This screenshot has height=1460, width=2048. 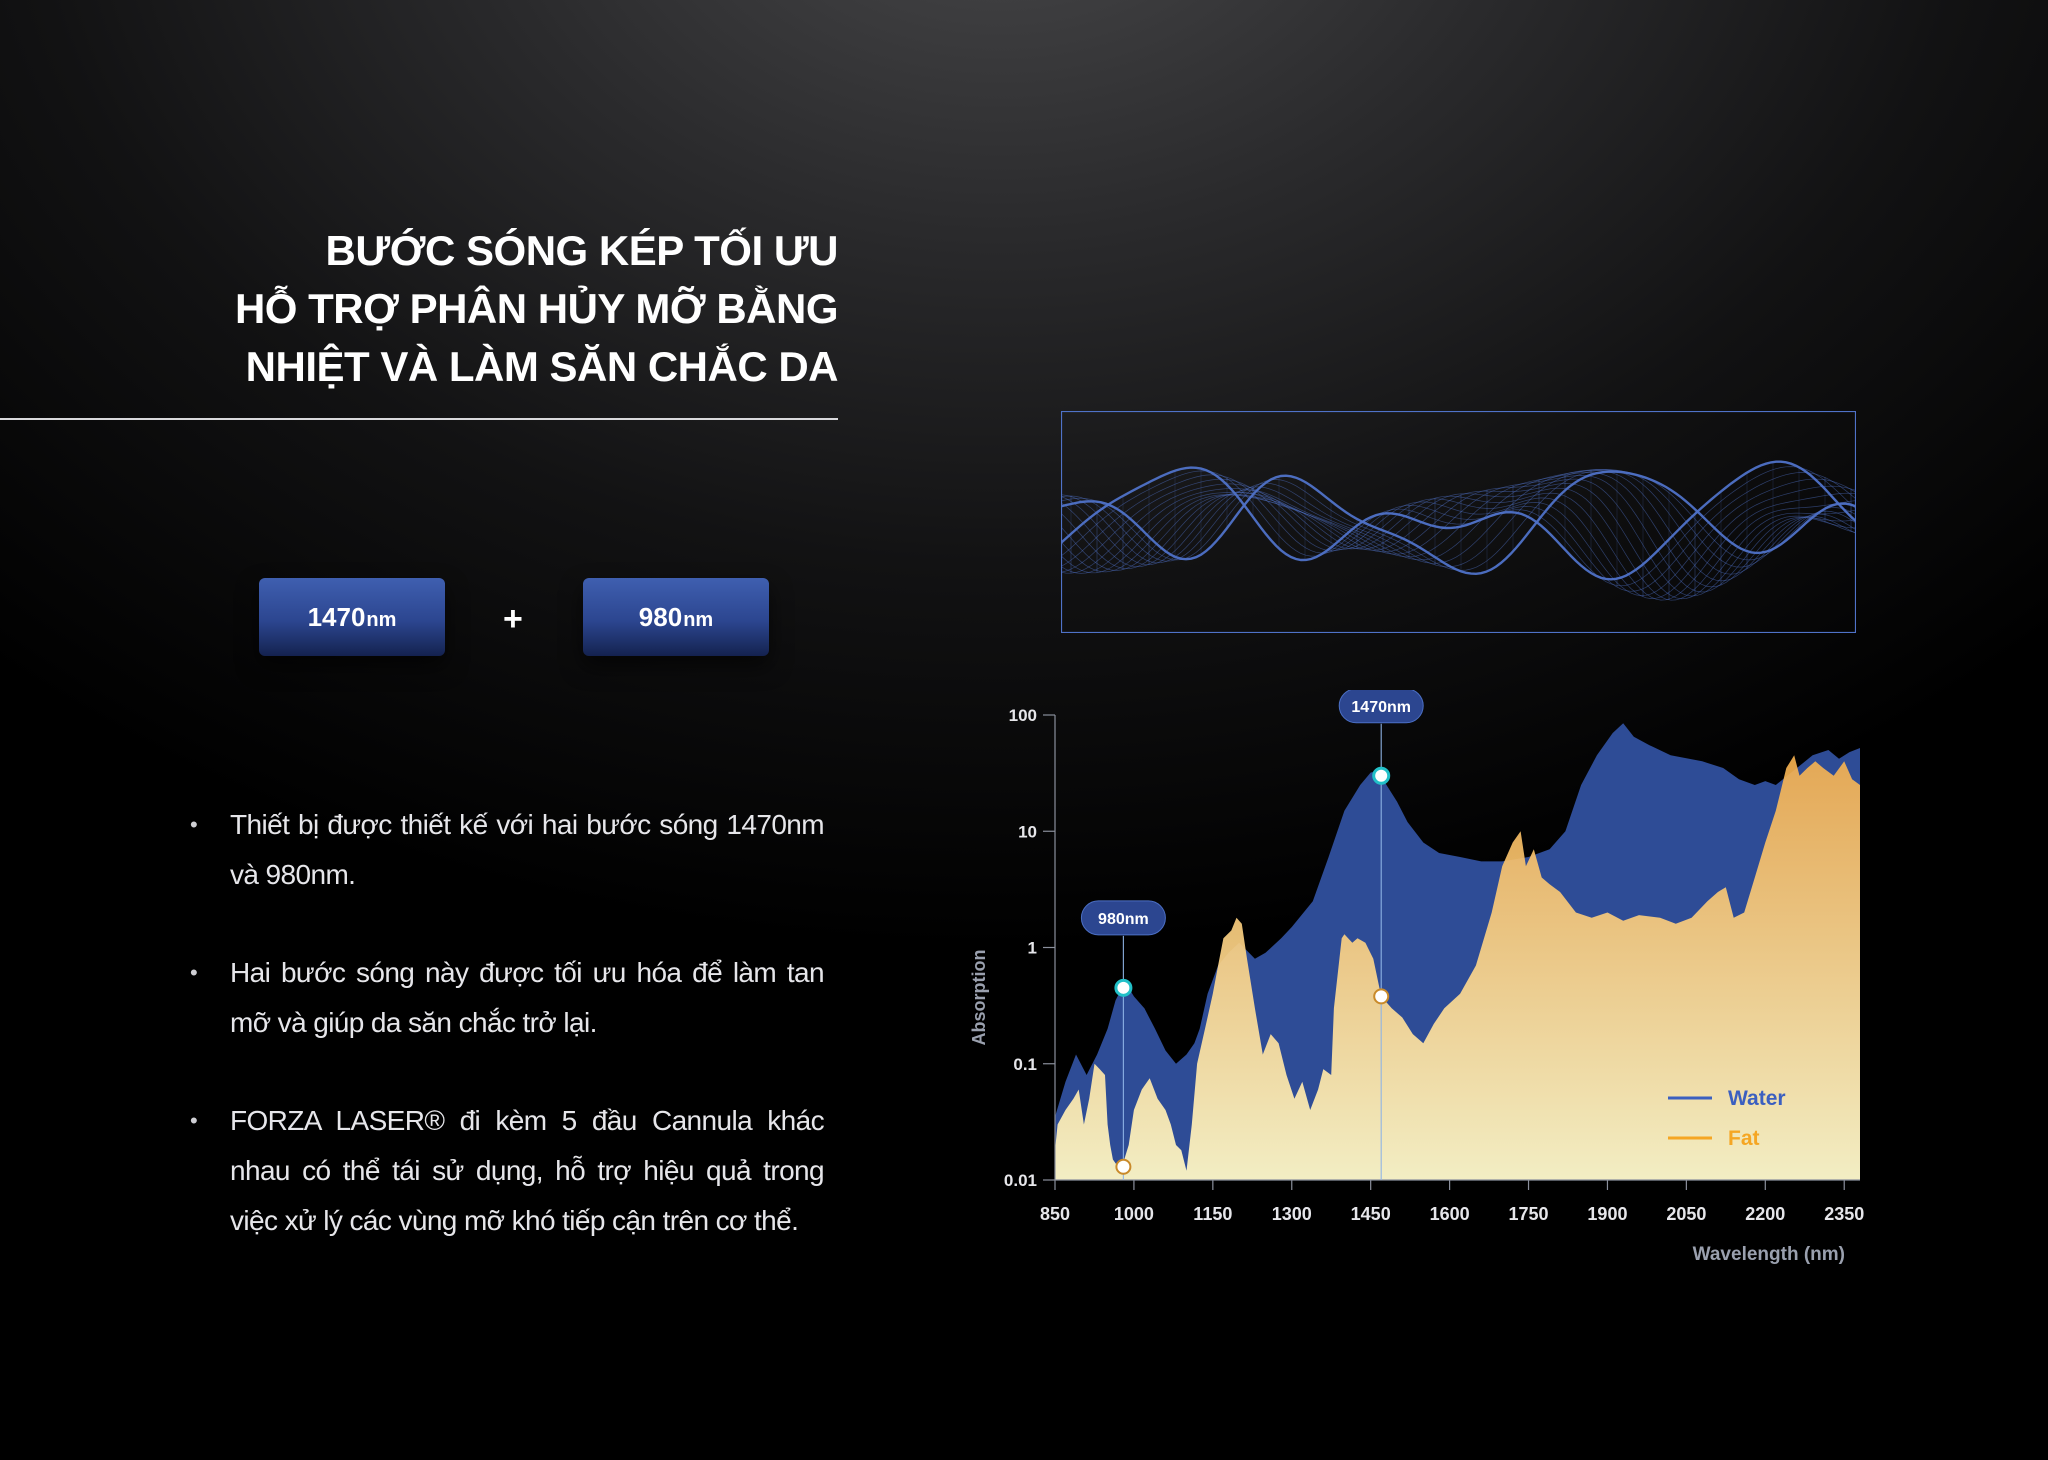 I want to click on y-tick-label: 0.01, so click(x=1020, y=1180).